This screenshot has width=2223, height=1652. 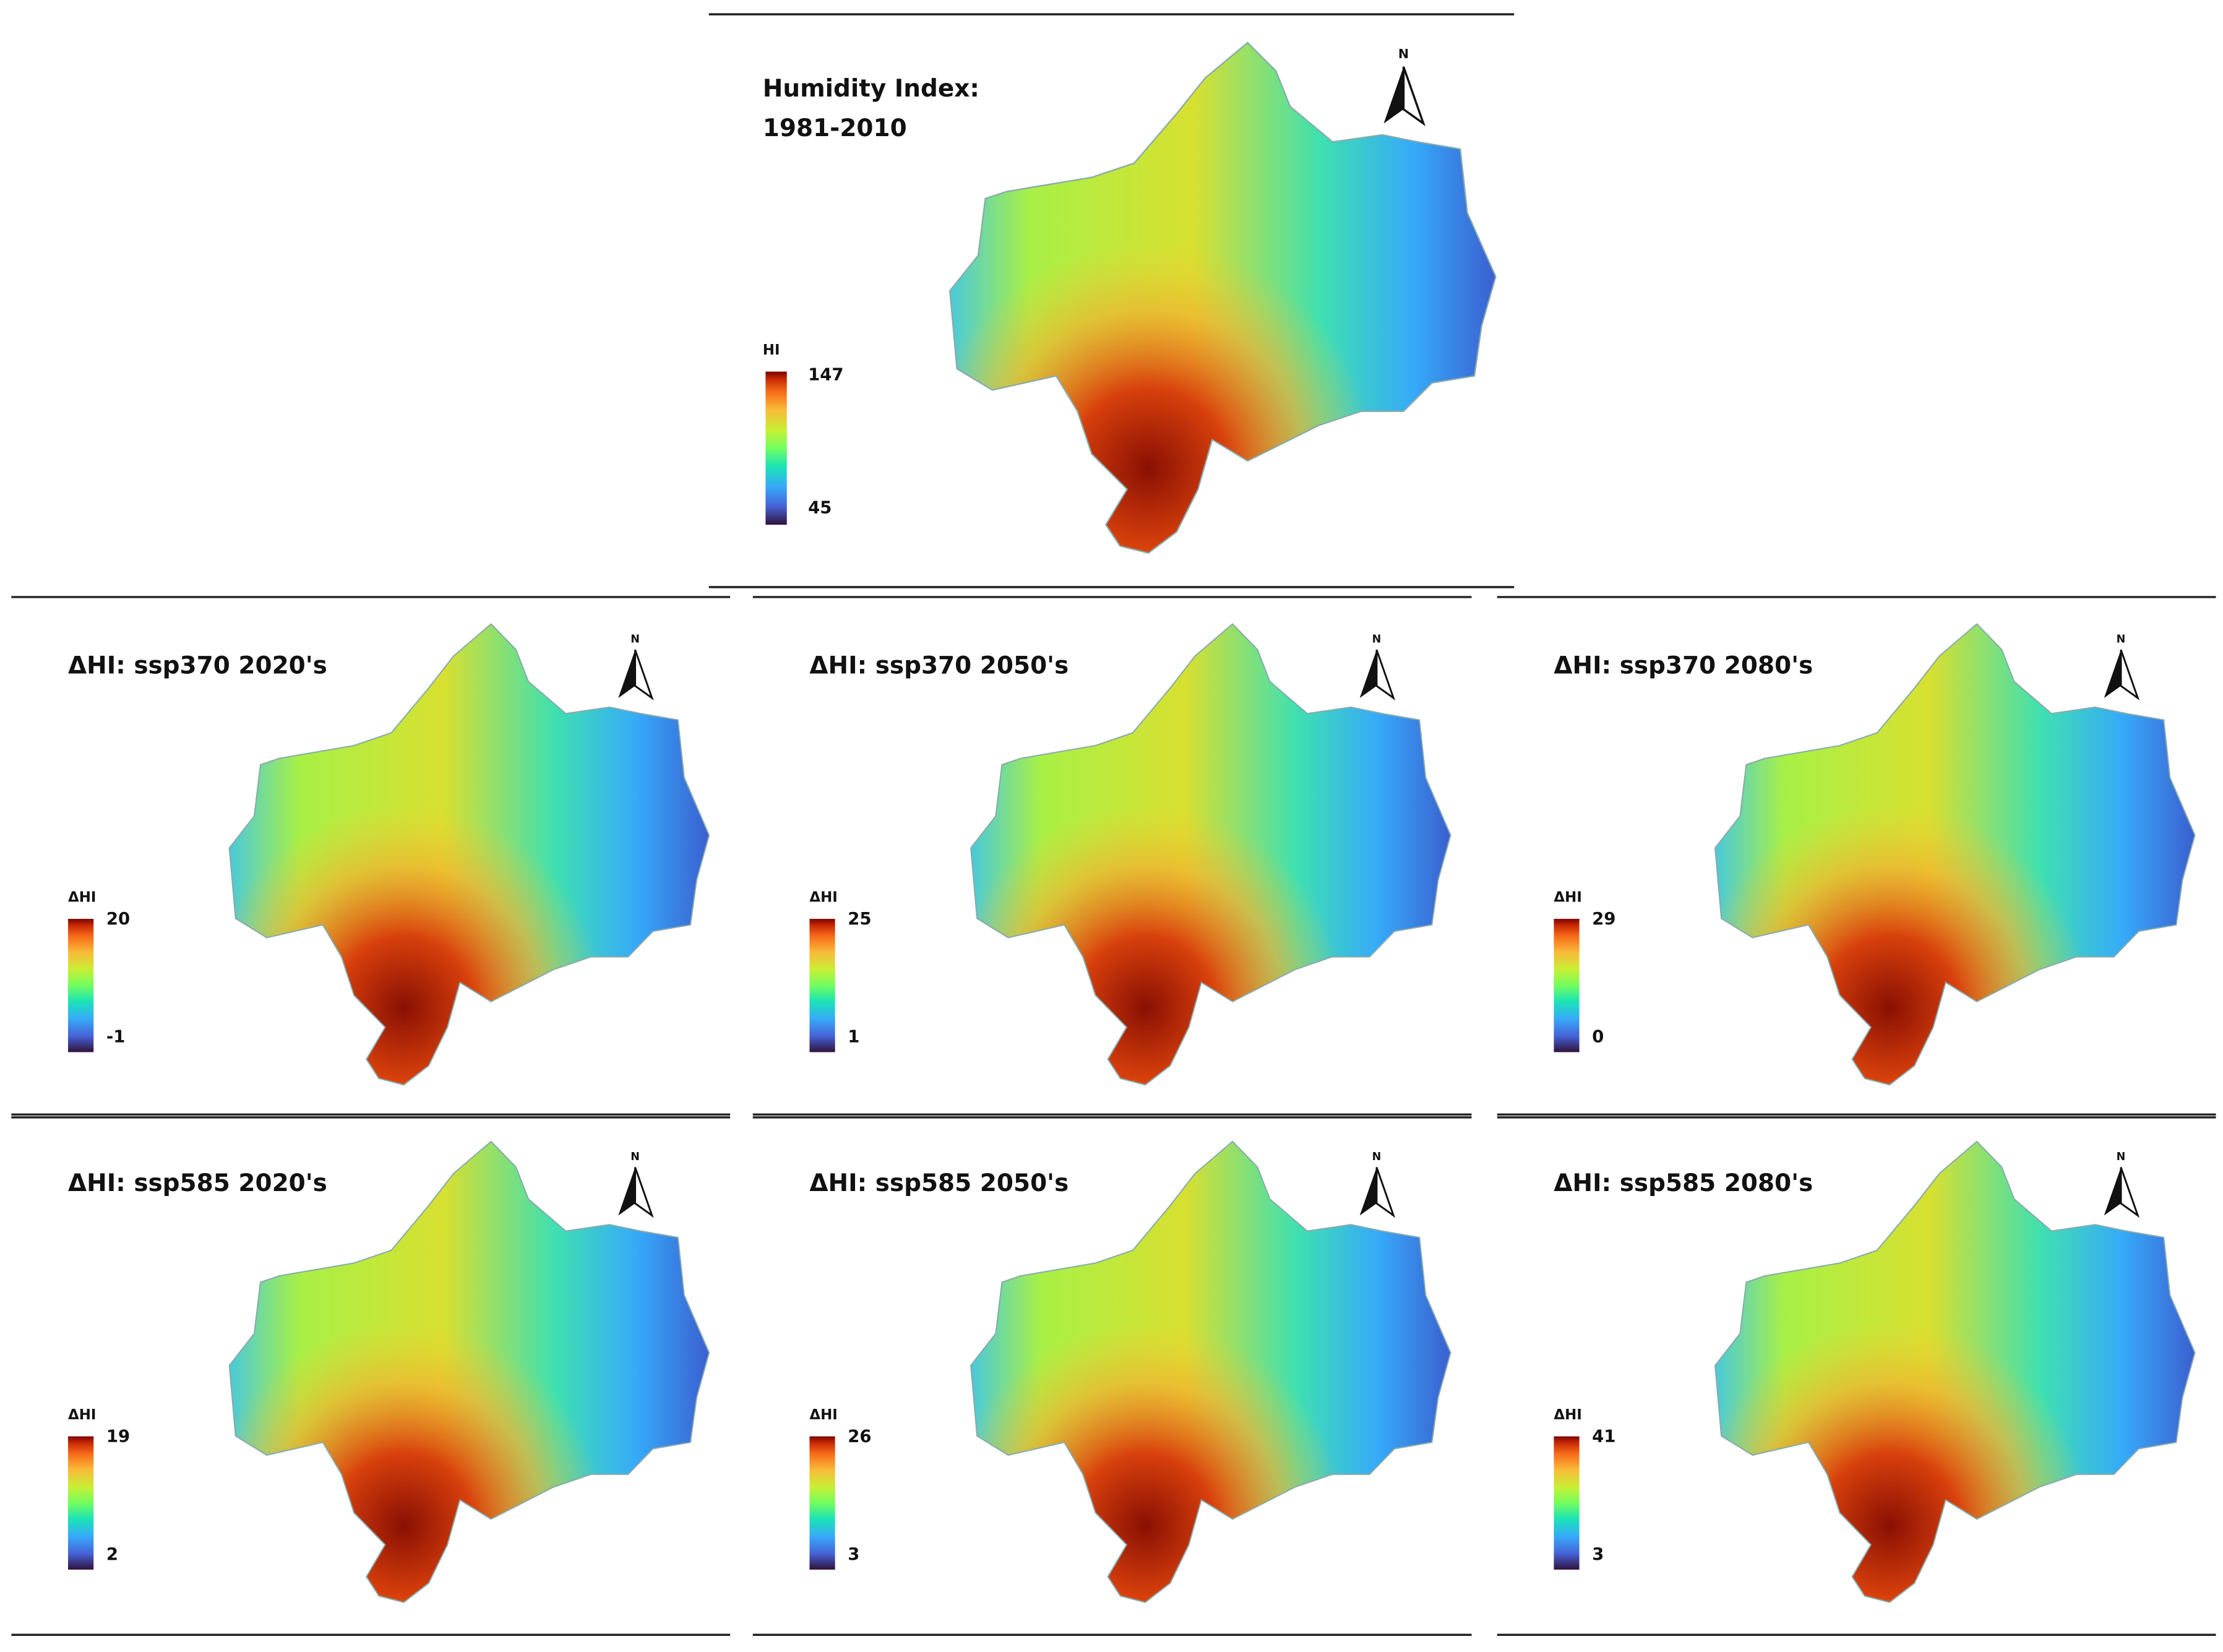 What do you see at coordinates (853, 1036) in the screenshot?
I see `legend-min: 1` at bounding box center [853, 1036].